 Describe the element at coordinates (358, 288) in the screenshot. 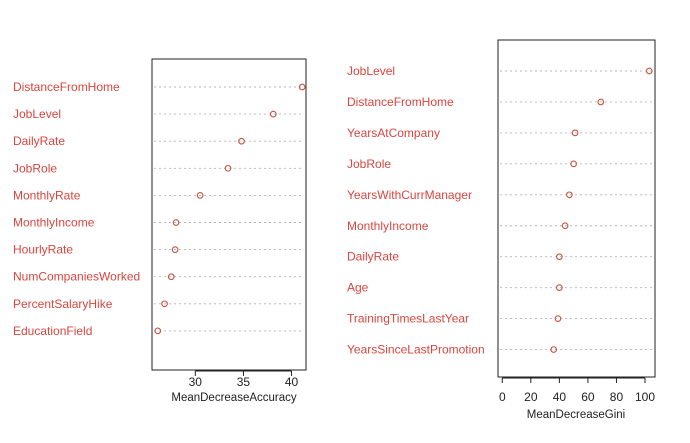

I see `category-label: Age` at that location.